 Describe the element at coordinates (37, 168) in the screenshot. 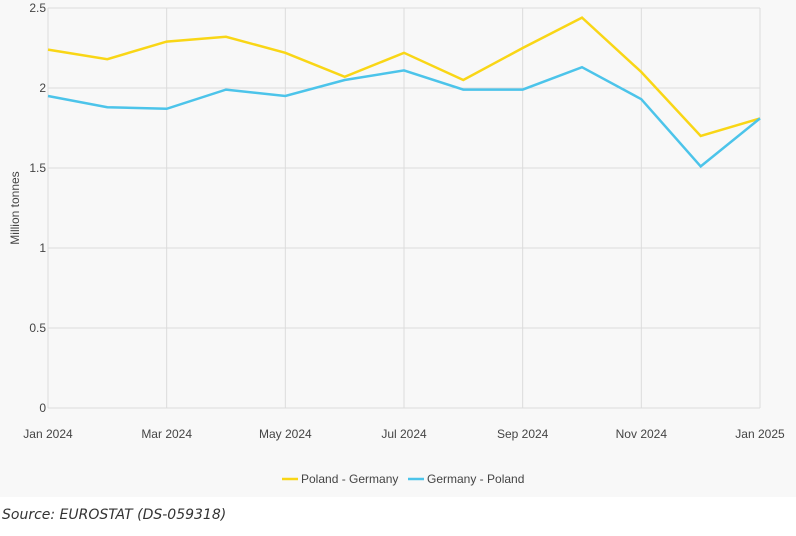

I see `y-tick-label: 1.5` at that location.